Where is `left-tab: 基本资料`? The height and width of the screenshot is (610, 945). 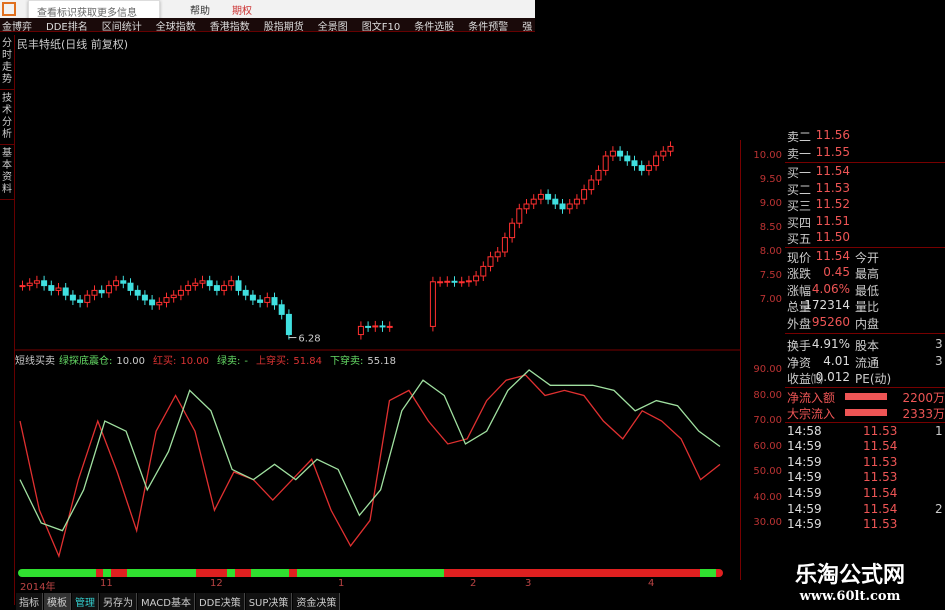
left-tab: 基本资料 is located at coordinates (7, 172).